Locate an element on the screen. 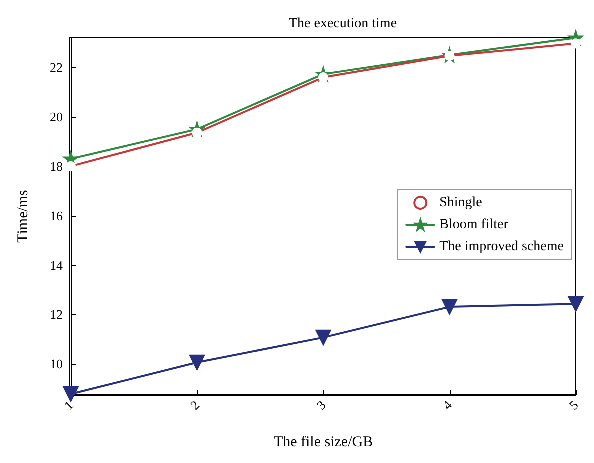 Image resolution: width=594 pixels, height=463 pixels. legend-label: Shingle is located at coordinates (461, 203).